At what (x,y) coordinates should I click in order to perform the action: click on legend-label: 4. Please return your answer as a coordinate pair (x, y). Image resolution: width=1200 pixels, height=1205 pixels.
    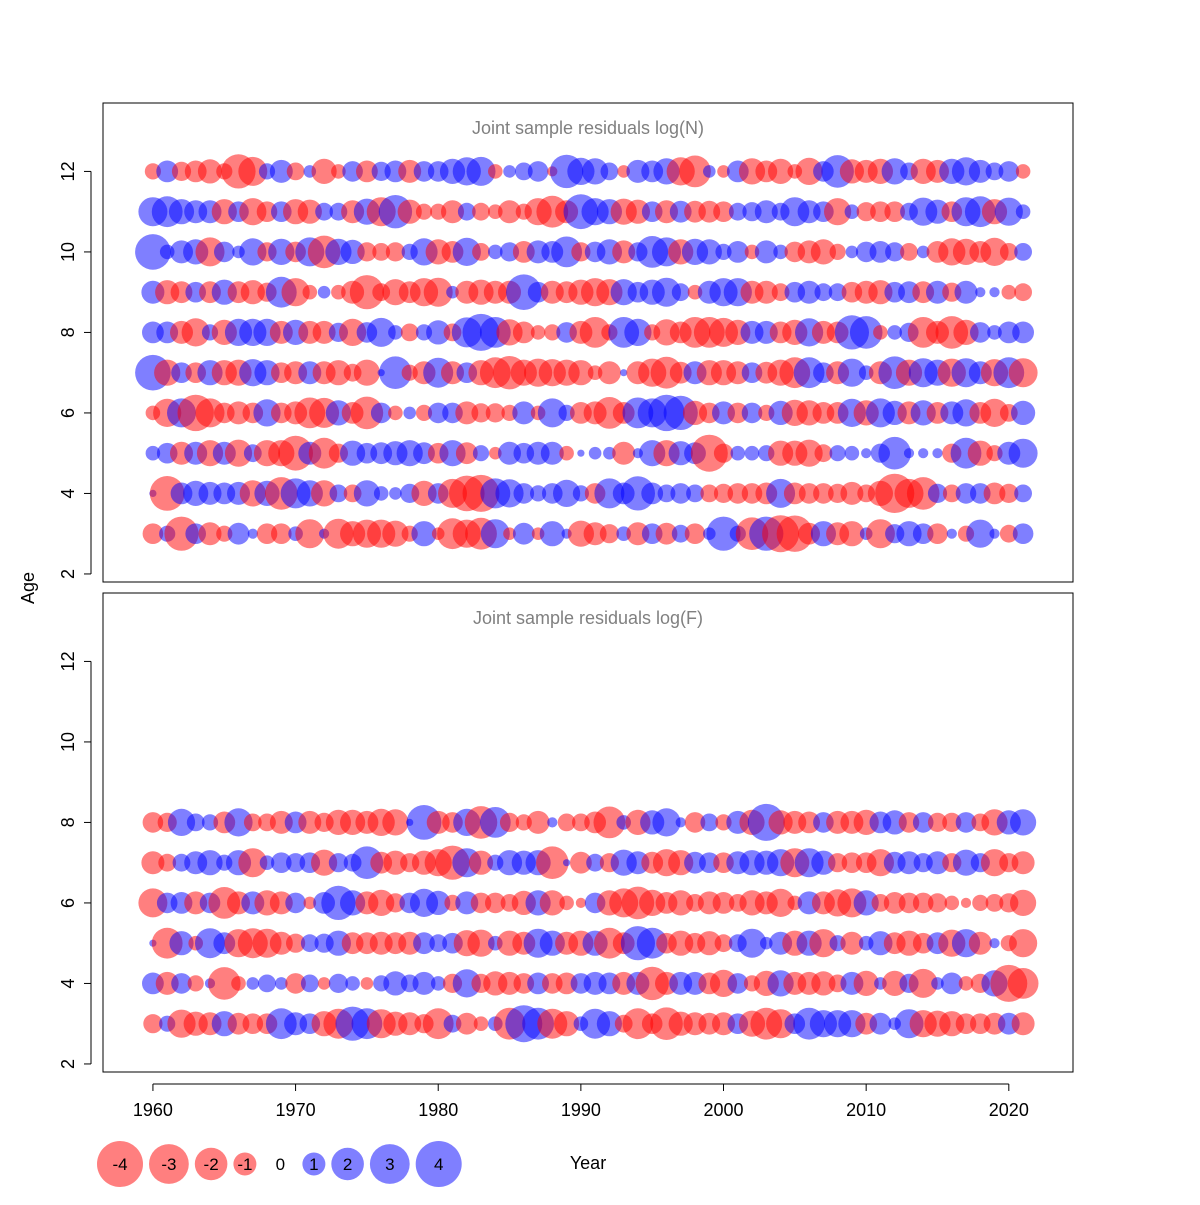
    Looking at the image, I should click on (438, 1164).